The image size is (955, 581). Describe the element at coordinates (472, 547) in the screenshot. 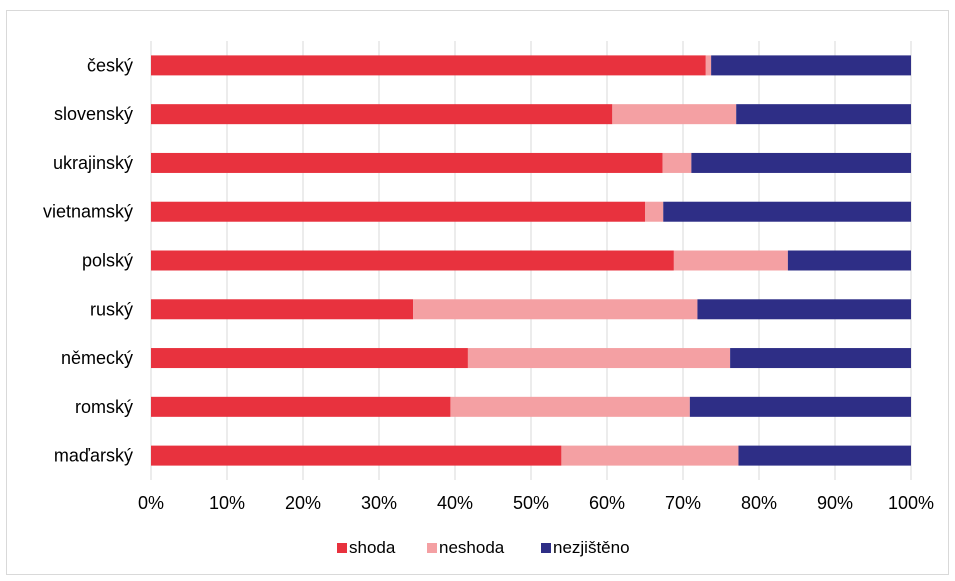

I see `legend-label: neshoda` at that location.